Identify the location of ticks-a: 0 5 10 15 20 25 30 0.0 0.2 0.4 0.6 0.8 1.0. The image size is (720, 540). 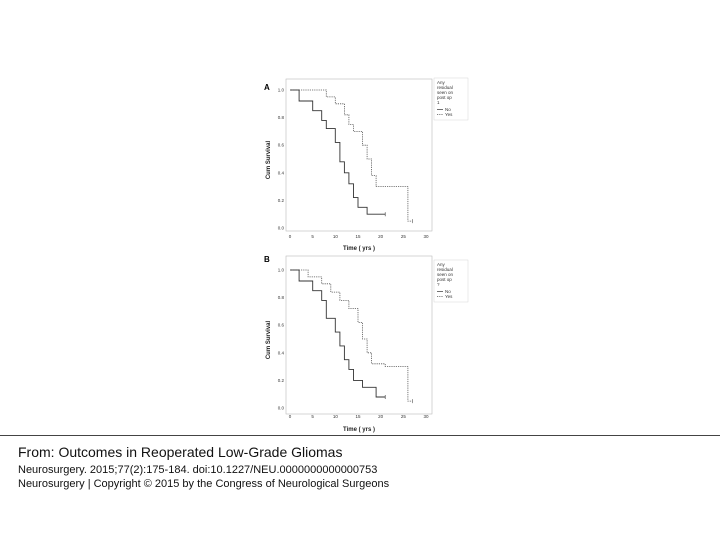
(353, 164).